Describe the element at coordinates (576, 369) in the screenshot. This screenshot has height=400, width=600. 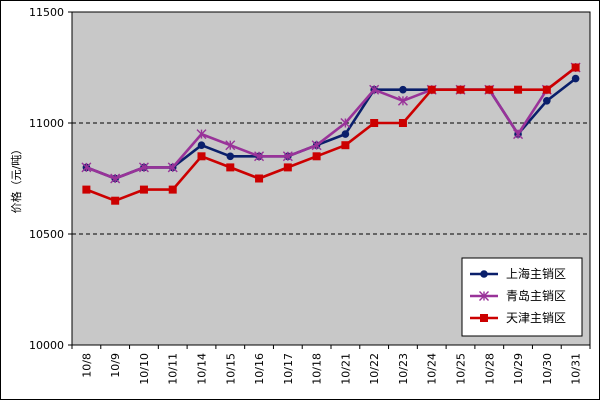
I see `x-tick-label: 10/31` at that location.